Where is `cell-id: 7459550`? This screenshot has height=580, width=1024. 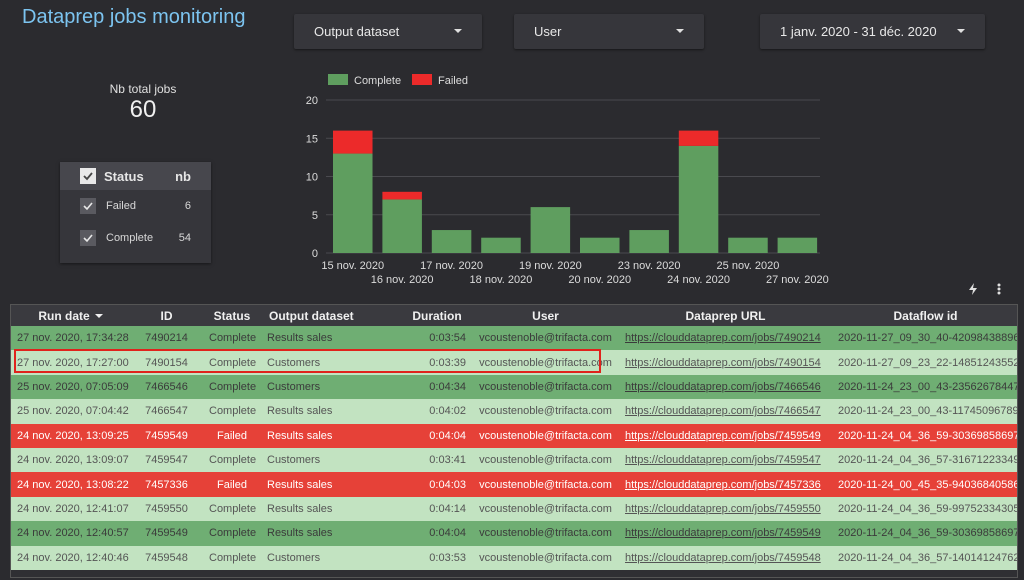 cell-id: 7459550 is located at coordinates (166, 509).